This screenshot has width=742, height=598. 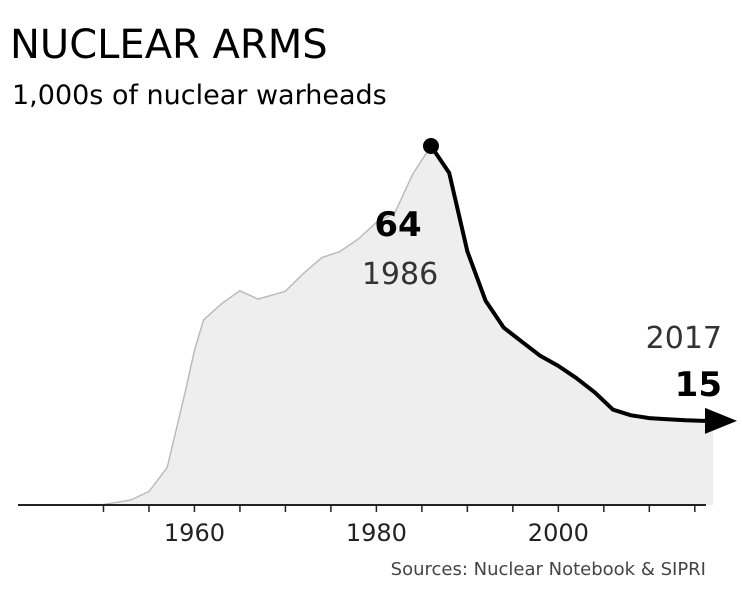 I want to click on peak-marker, so click(x=430, y=146).